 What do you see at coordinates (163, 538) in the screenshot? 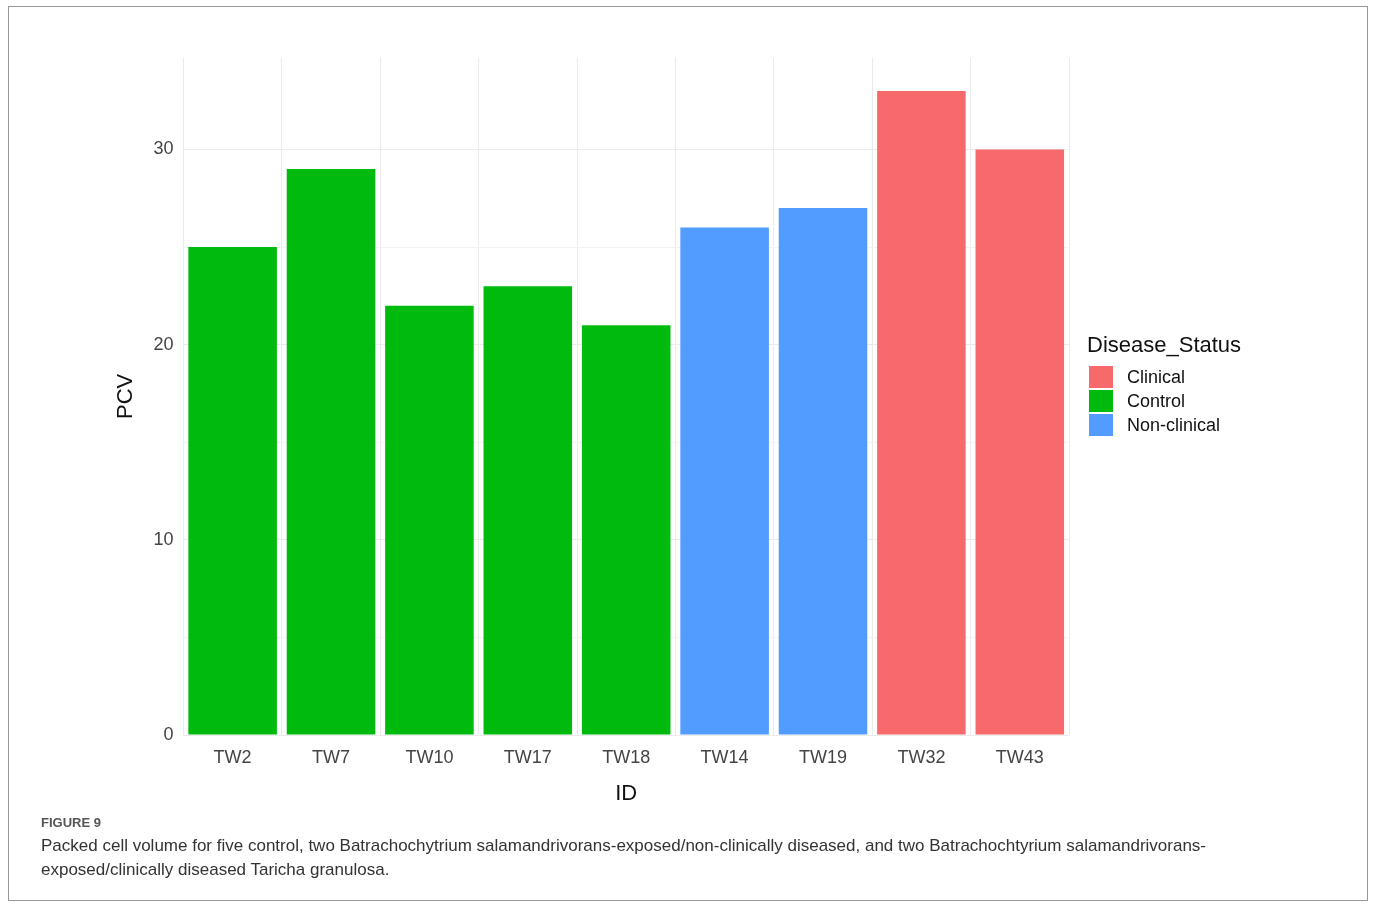
I see `y-tick-label: 10` at bounding box center [163, 538].